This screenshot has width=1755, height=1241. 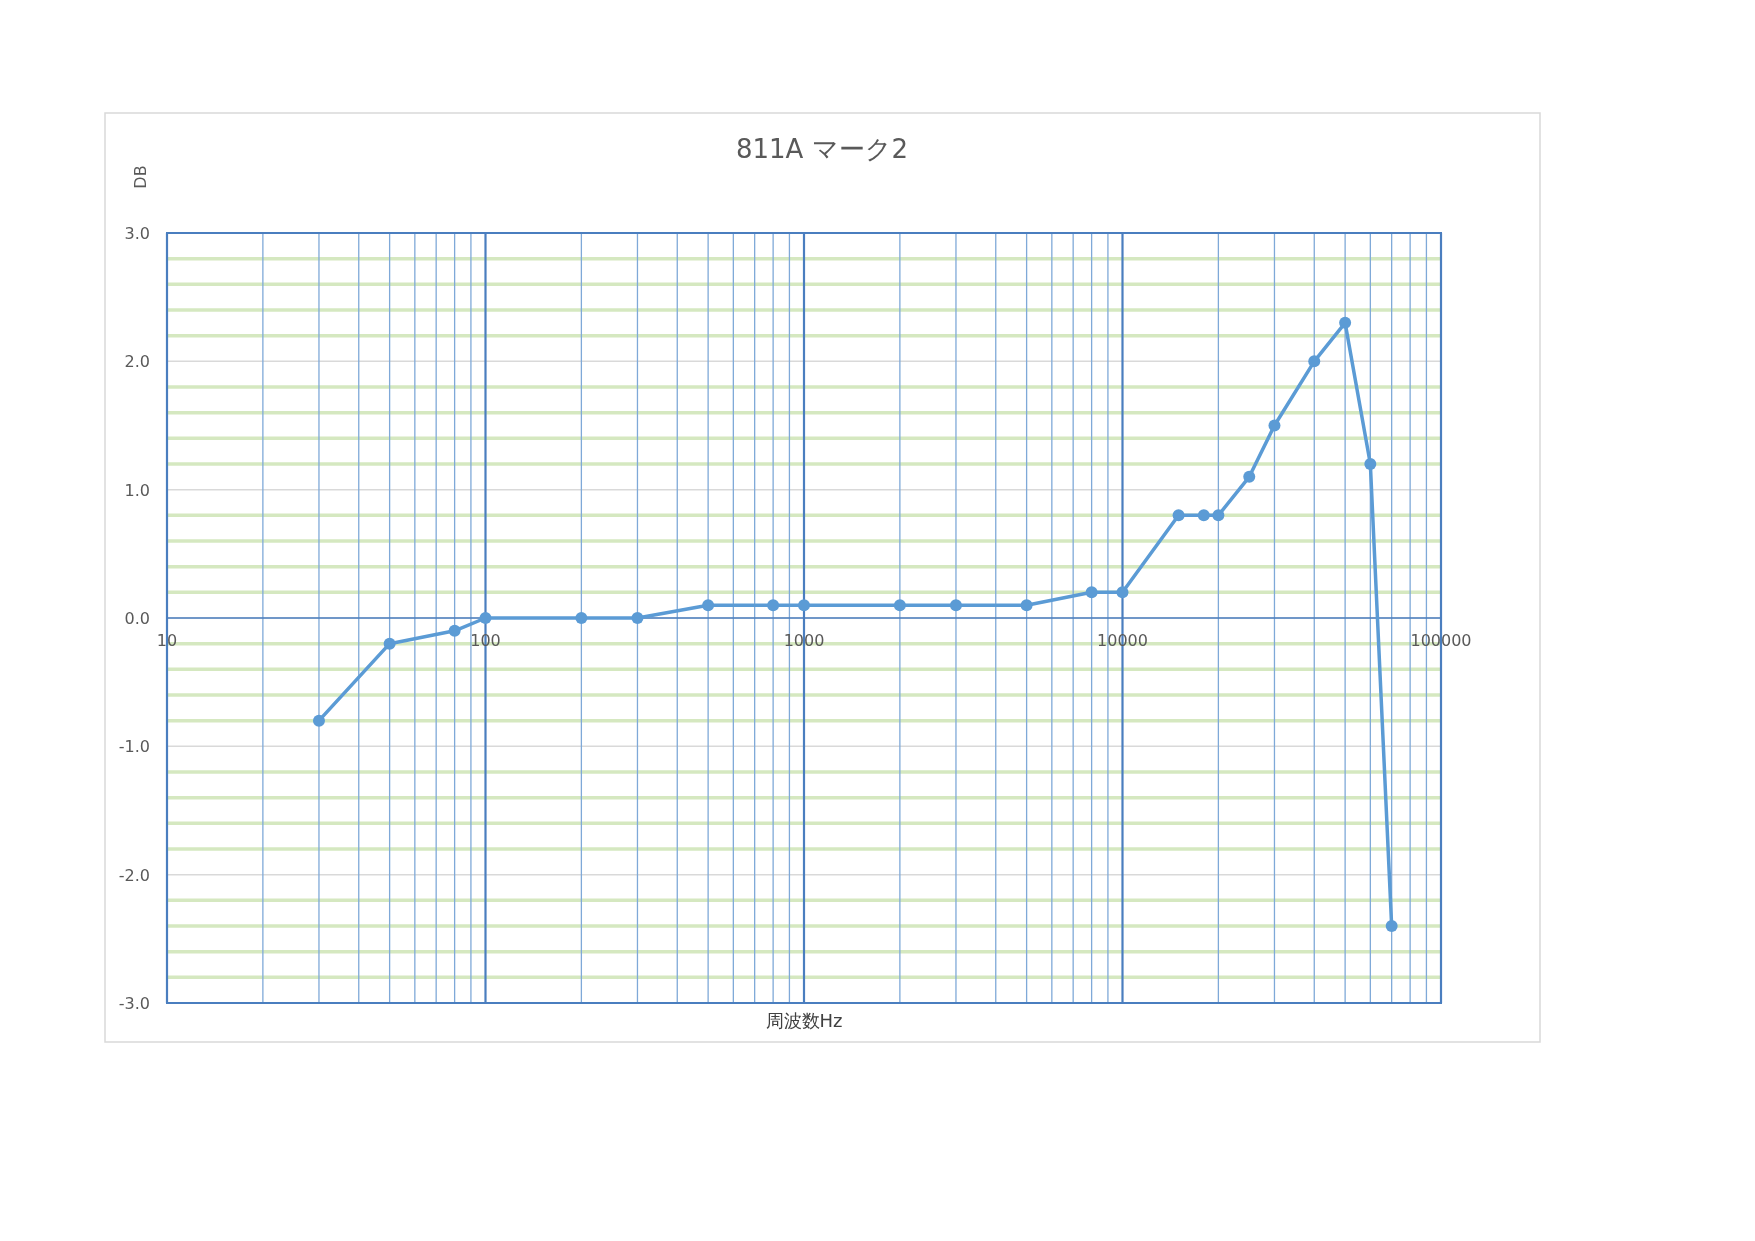 What do you see at coordinates (822, 149) in the screenshot?
I see `chart-title: 811A マーク2` at bounding box center [822, 149].